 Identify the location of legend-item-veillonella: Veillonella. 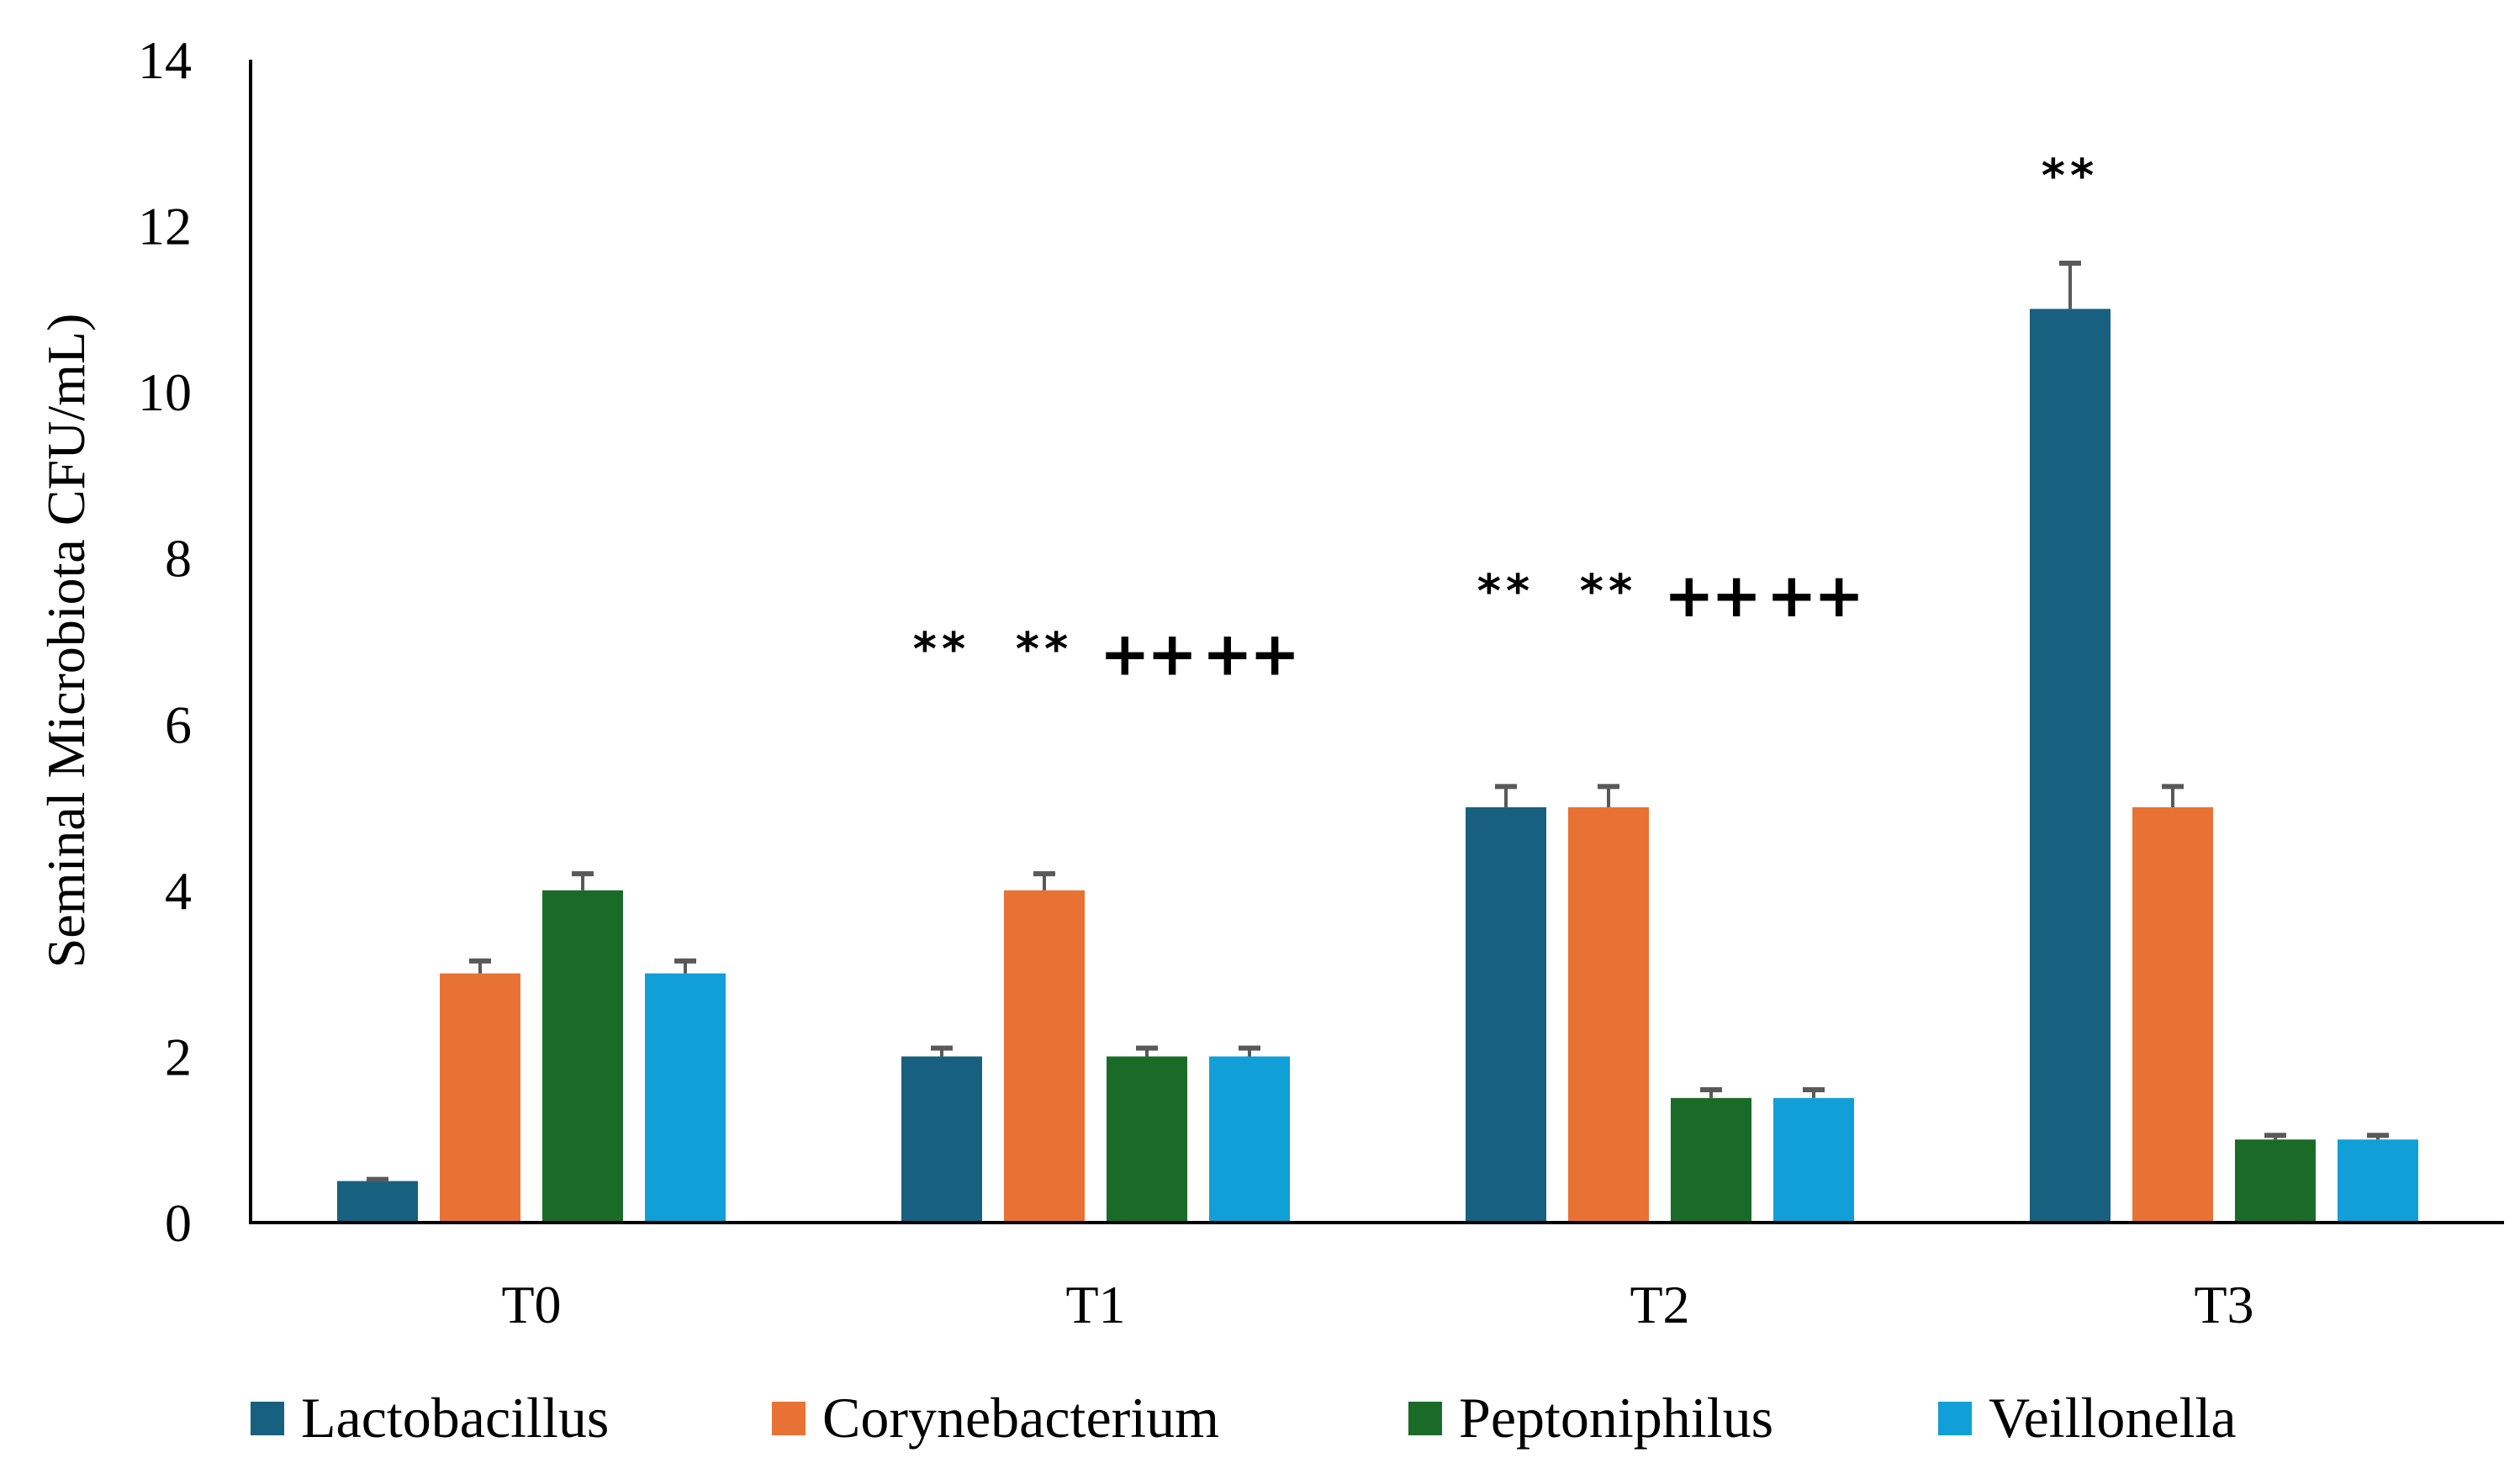
(2087, 1418).